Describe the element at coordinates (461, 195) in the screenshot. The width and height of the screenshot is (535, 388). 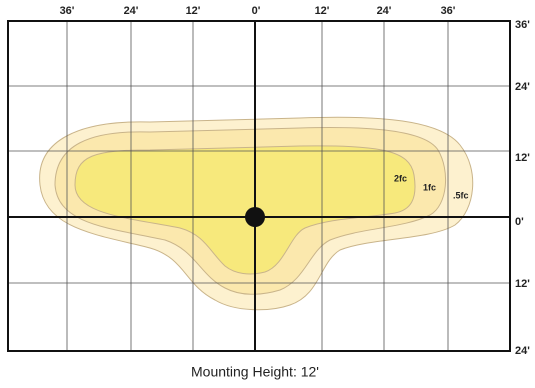
I see `contour-label: .5fc` at that location.